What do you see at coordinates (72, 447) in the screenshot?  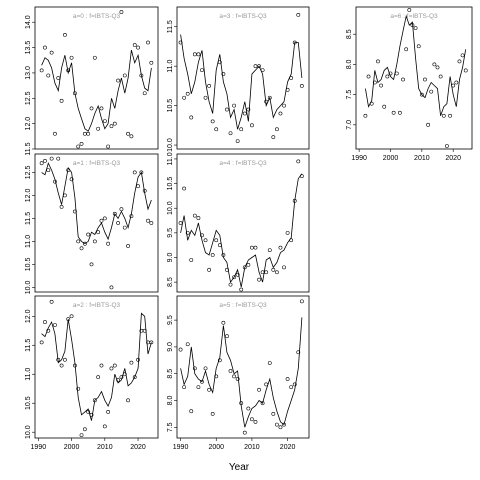 I see `x-tick-label: 2000` at bounding box center [72, 447].